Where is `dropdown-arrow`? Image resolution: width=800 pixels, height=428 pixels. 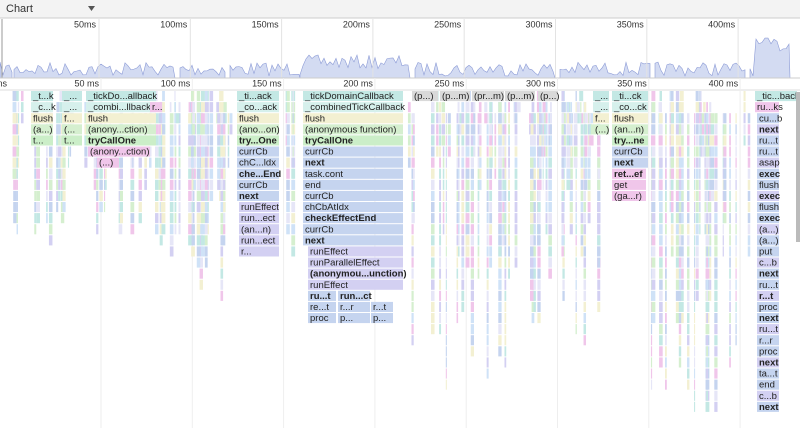
dropdown-arrow is located at coordinates (91, 8).